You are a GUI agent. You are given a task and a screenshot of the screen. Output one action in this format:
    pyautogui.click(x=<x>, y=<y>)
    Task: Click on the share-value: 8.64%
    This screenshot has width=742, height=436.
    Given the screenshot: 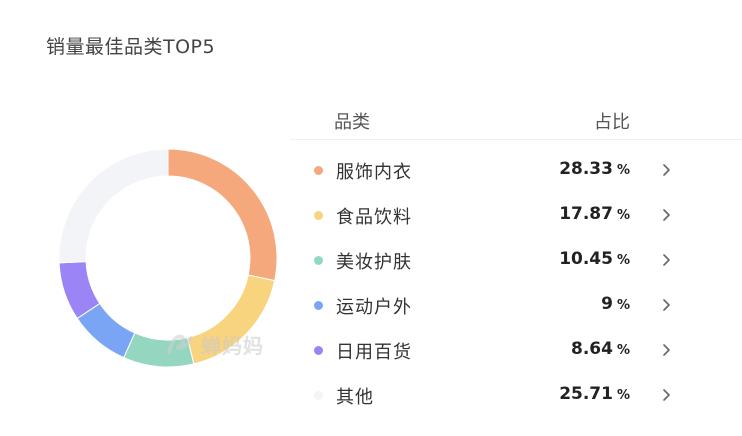 What is the action you would take?
    pyautogui.click(x=600, y=349)
    